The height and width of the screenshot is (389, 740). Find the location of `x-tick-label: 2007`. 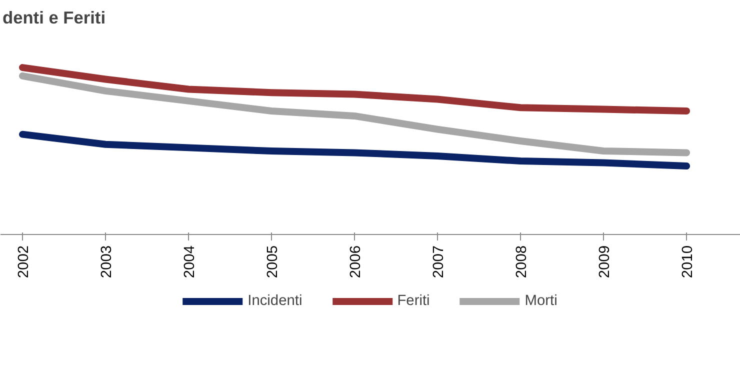

x-tick-label: 2007 is located at coordinates (439, 261).